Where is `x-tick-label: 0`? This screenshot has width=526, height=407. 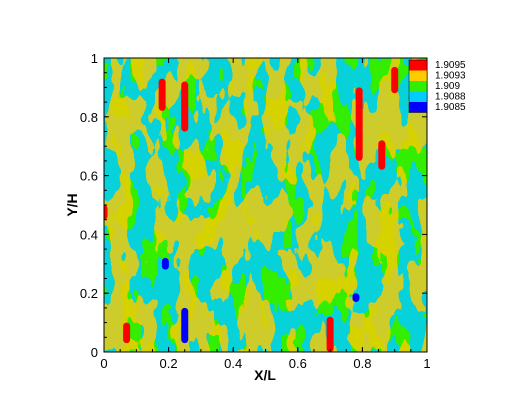 x-tick-label: 0 is located at coordinates (103, 363).